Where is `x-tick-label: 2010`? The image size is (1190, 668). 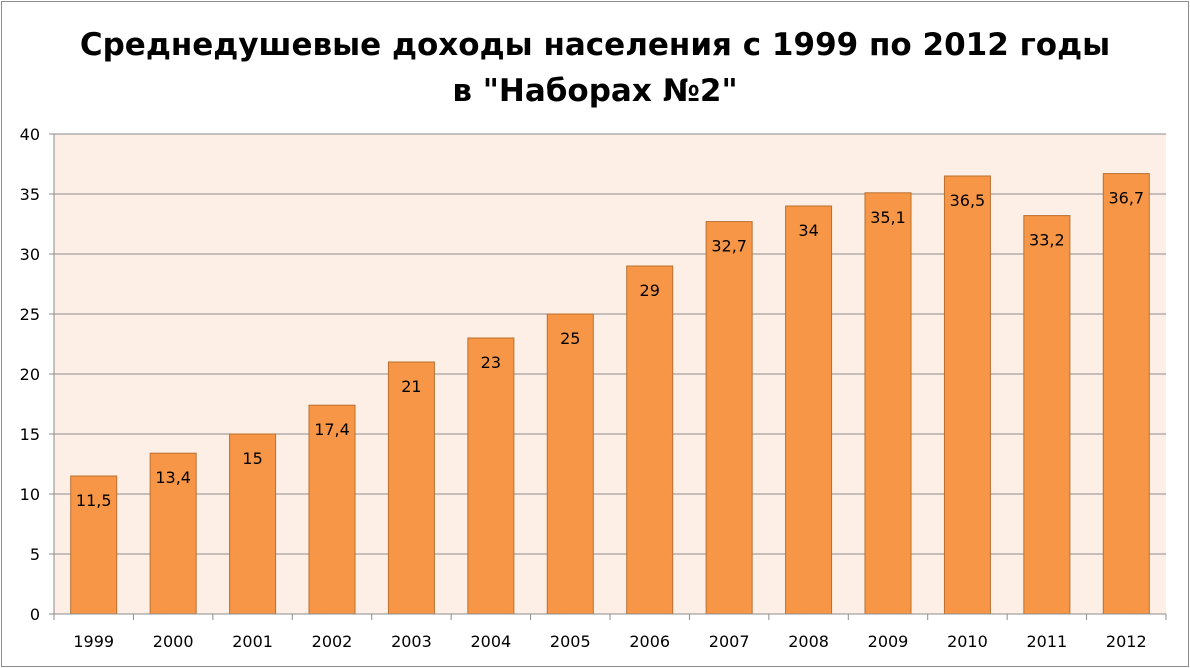 x-tick-label: 2010 is located at coordinates (967, 641).